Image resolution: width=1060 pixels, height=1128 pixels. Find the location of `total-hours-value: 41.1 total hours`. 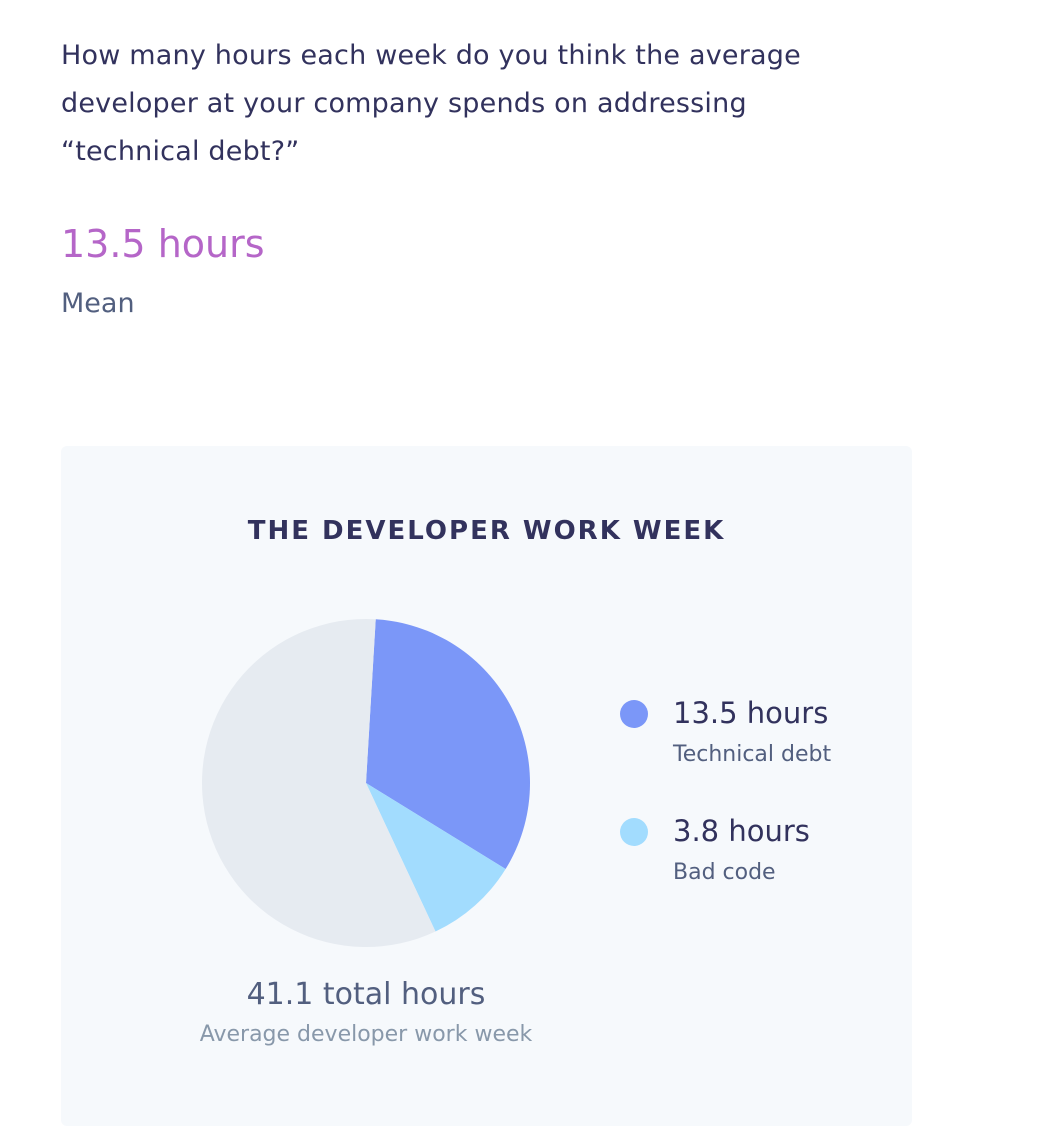

total-hours-value: 41.1 total hours is located at coordinates (366, 994).